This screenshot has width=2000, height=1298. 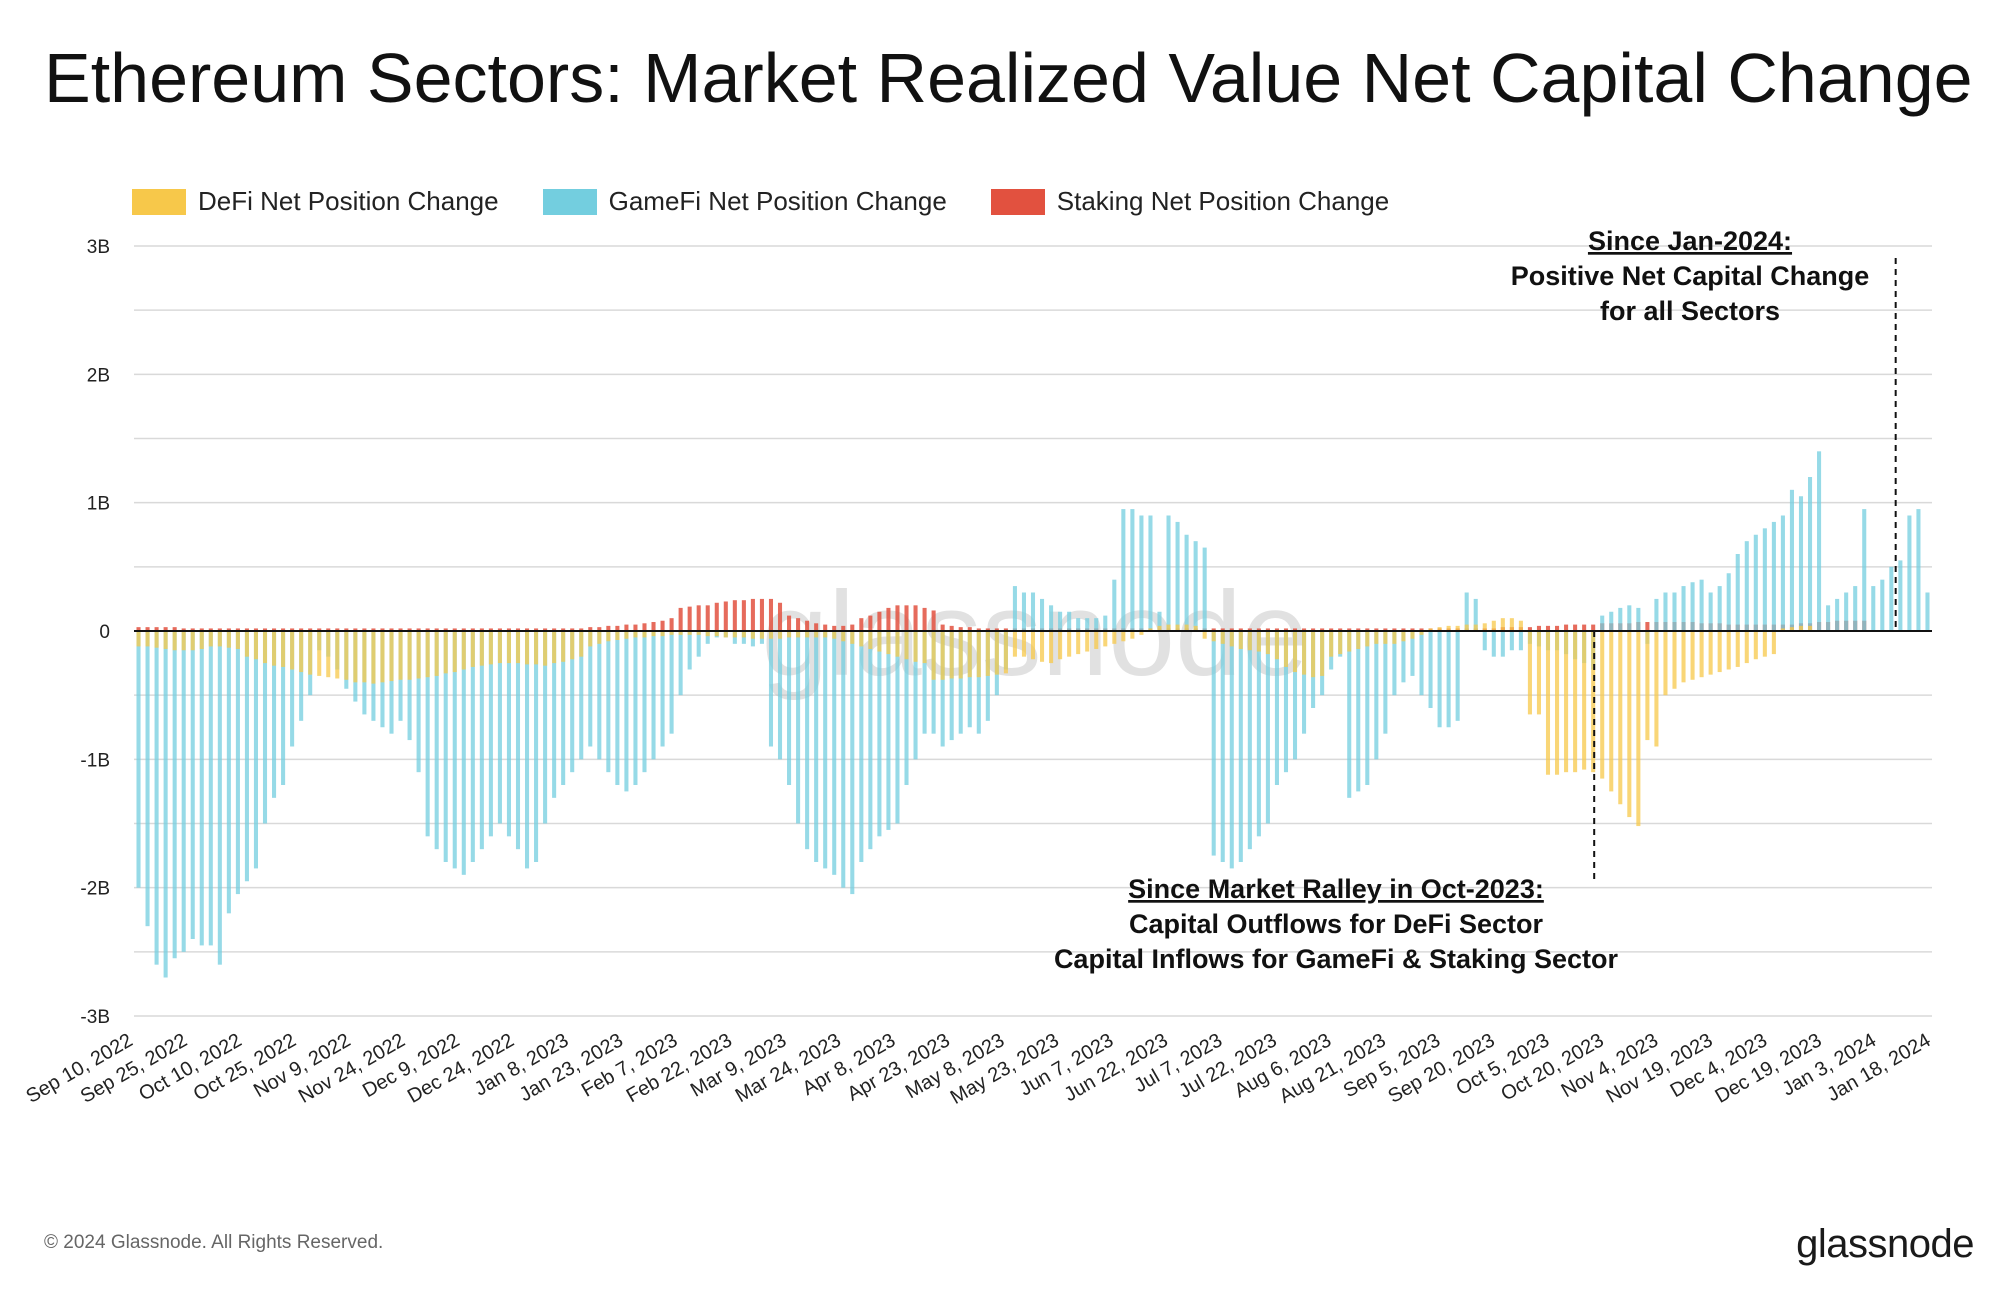 I want to click on legend-item-gamefi: GameFi Net Position Change, so click(x=744, y=201).